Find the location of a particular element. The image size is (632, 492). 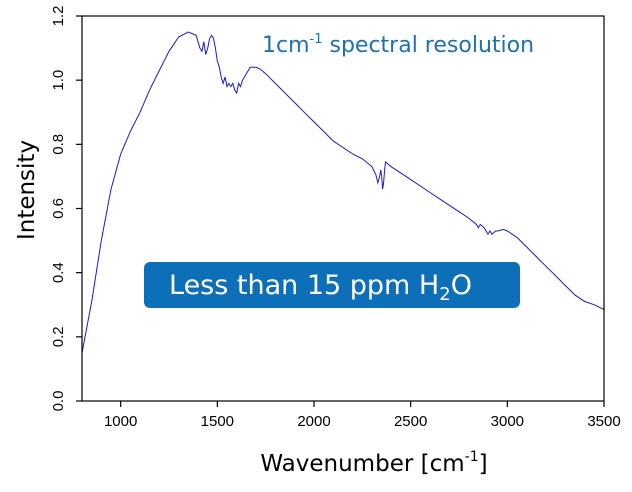

badge-prefix: Less than 15 ppm H is located at coordinates (304, 285).